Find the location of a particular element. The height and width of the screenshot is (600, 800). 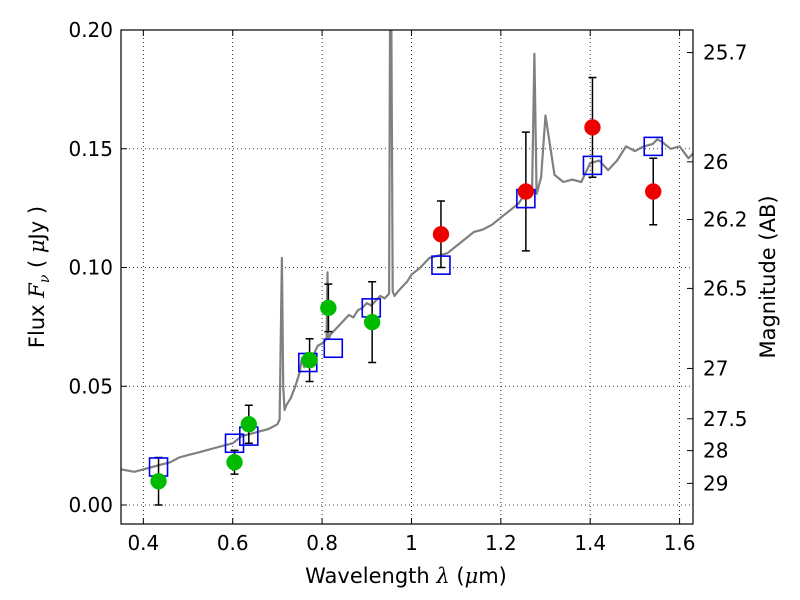

magnitude-tick-label: 26.2 is located at coordinates (725, 220).